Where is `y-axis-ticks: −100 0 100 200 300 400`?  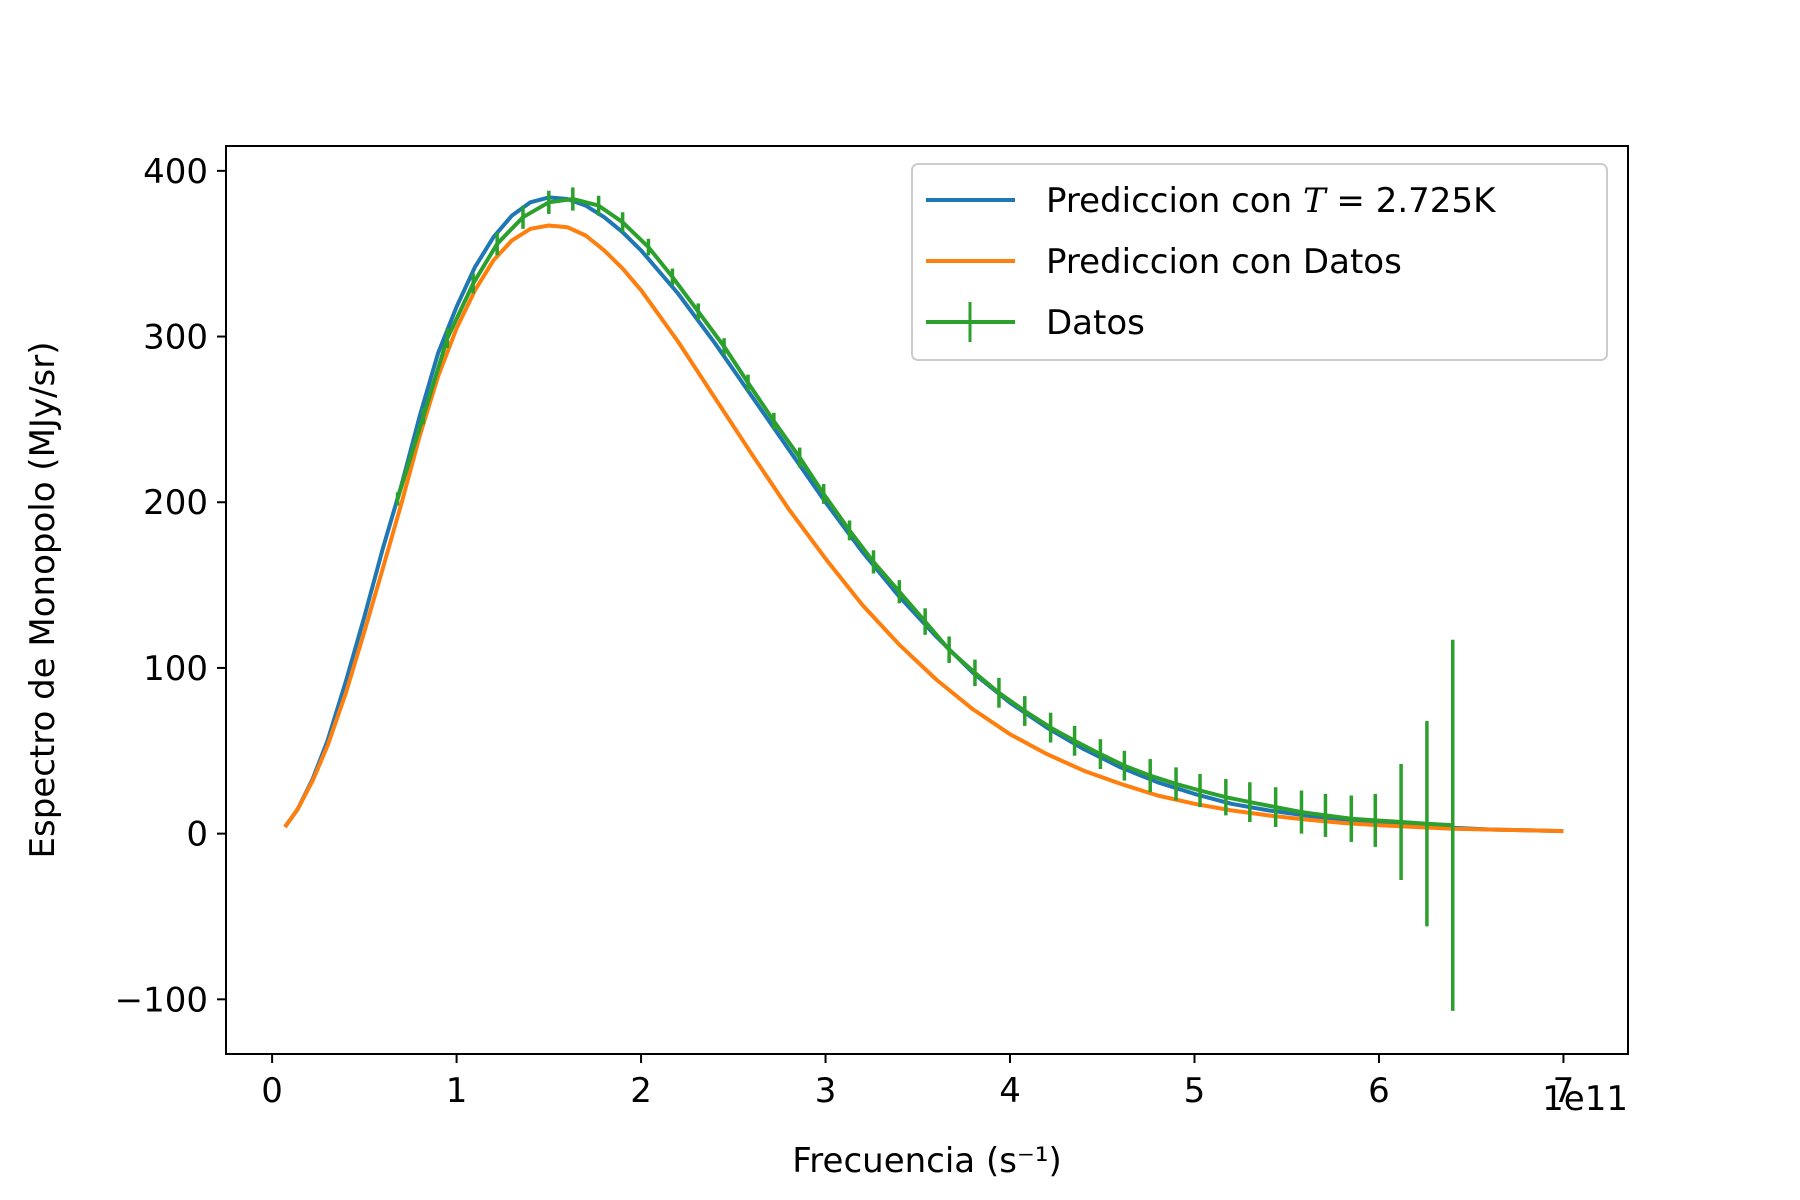
y-axis-ticks: −100 0 100 200 300 400 is located at coordinates (170, 586).